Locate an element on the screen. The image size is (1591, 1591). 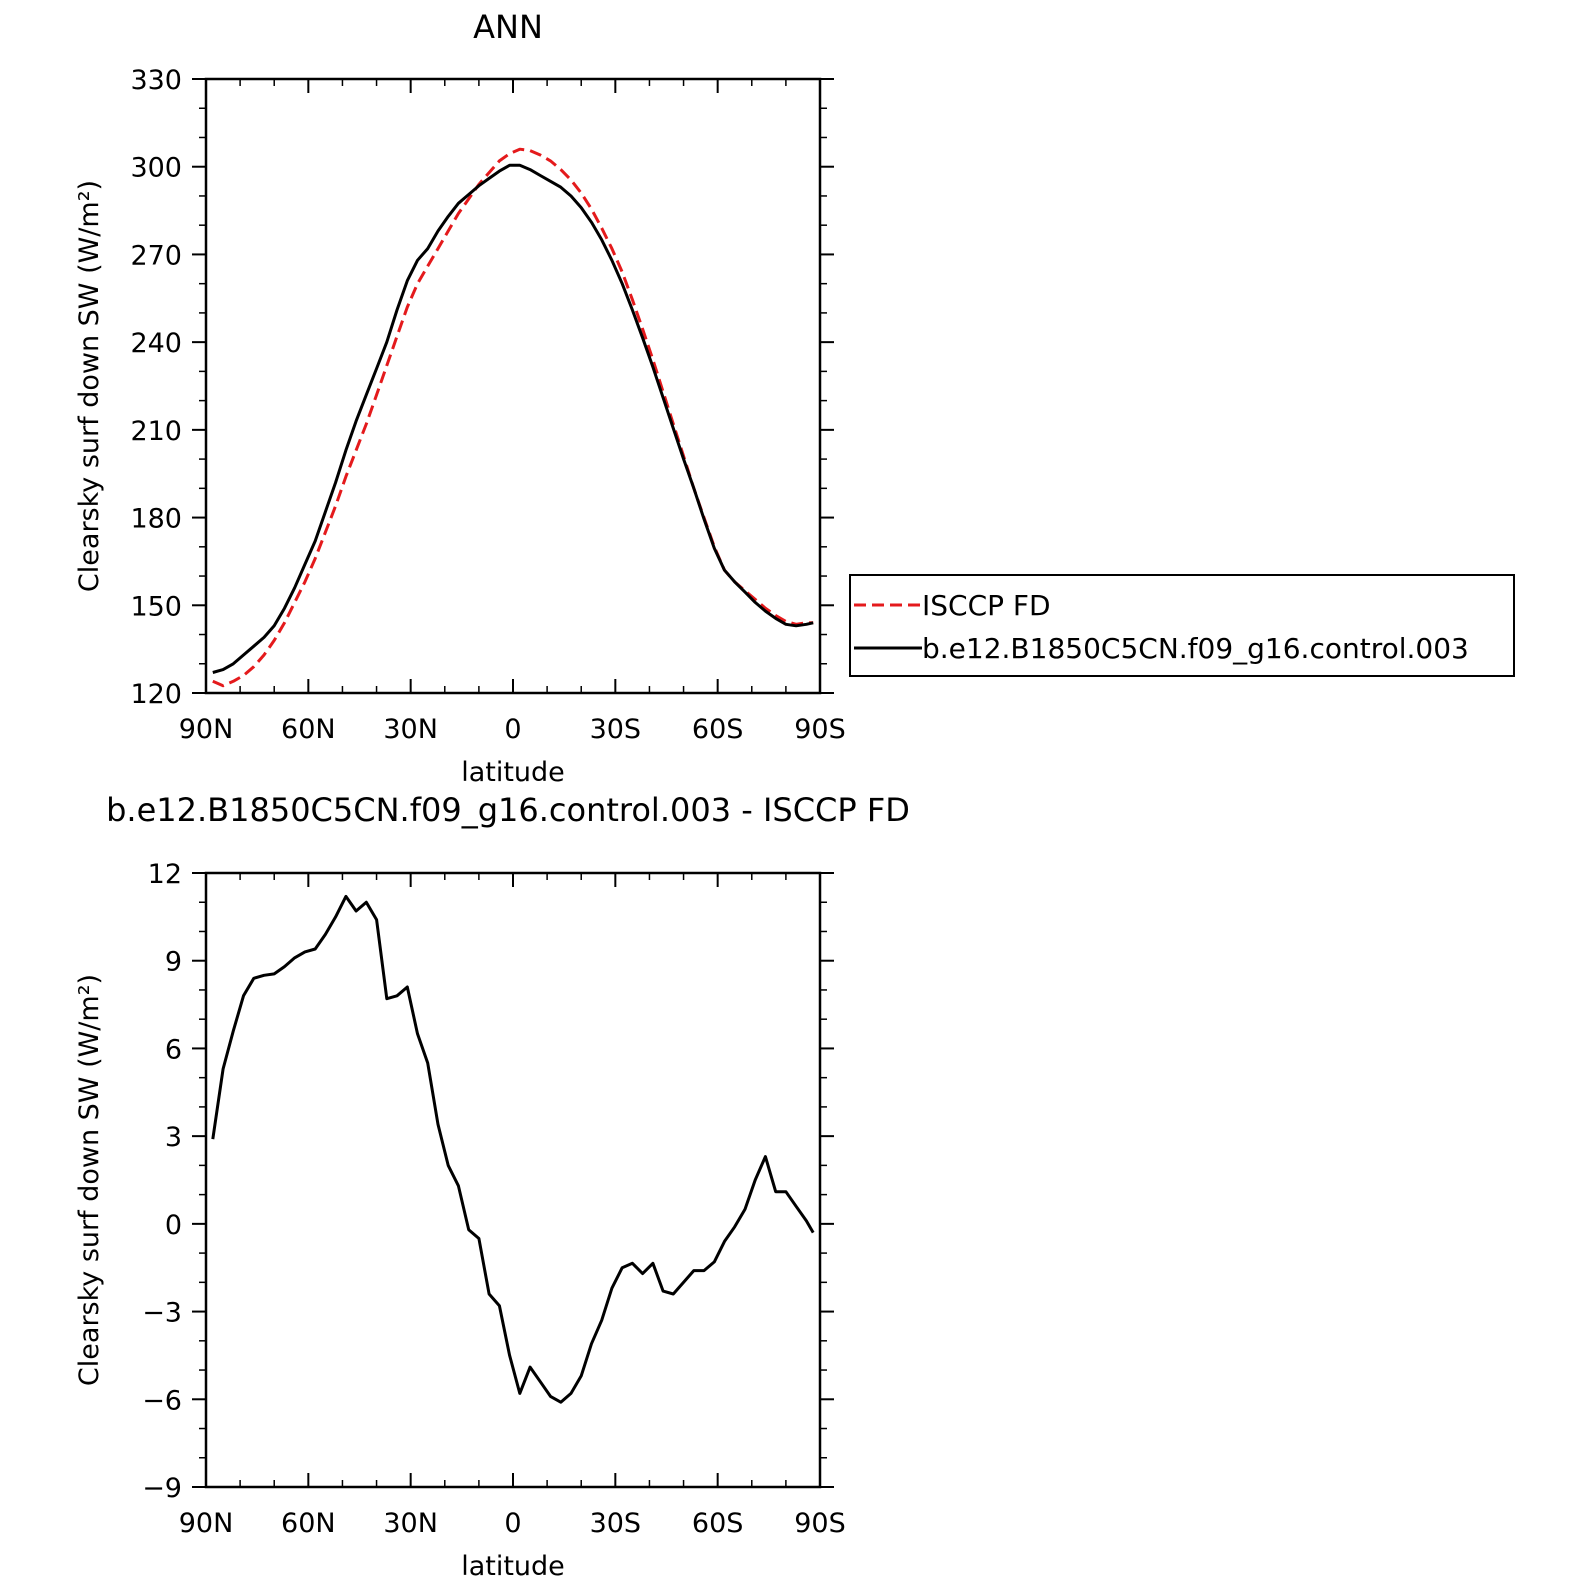
top-y-tick-label: 330 is located at coordinates (156, 80).